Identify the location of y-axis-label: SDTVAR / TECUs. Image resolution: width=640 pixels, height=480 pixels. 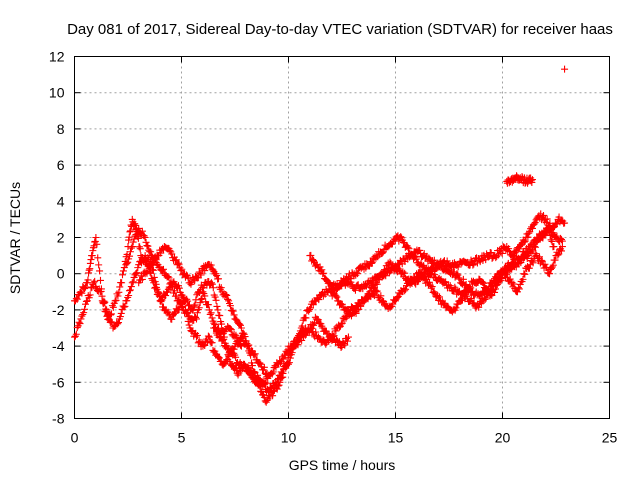
(15, 238).